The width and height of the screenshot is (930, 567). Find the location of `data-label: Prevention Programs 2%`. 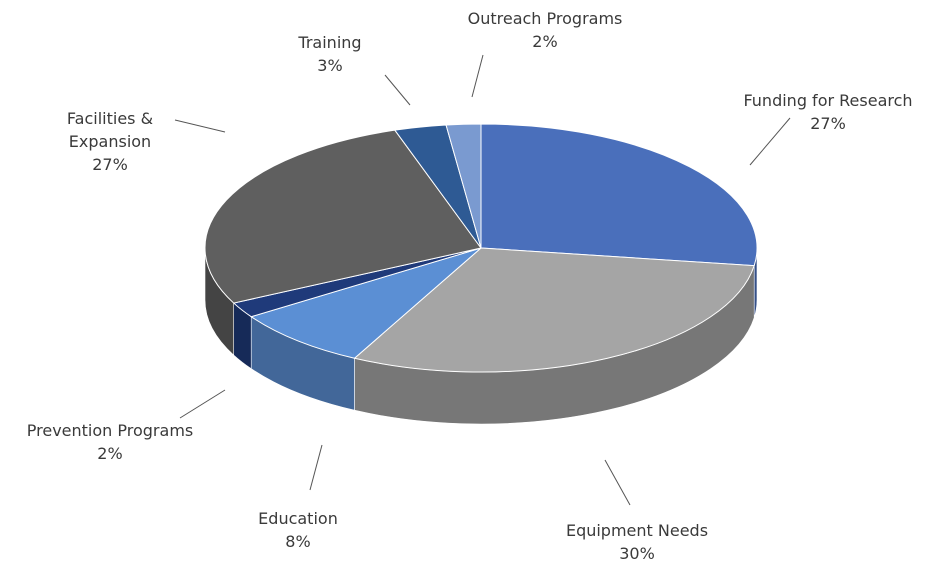

data-label: Prevention Programs 2% is located at coordinates (110, 442).